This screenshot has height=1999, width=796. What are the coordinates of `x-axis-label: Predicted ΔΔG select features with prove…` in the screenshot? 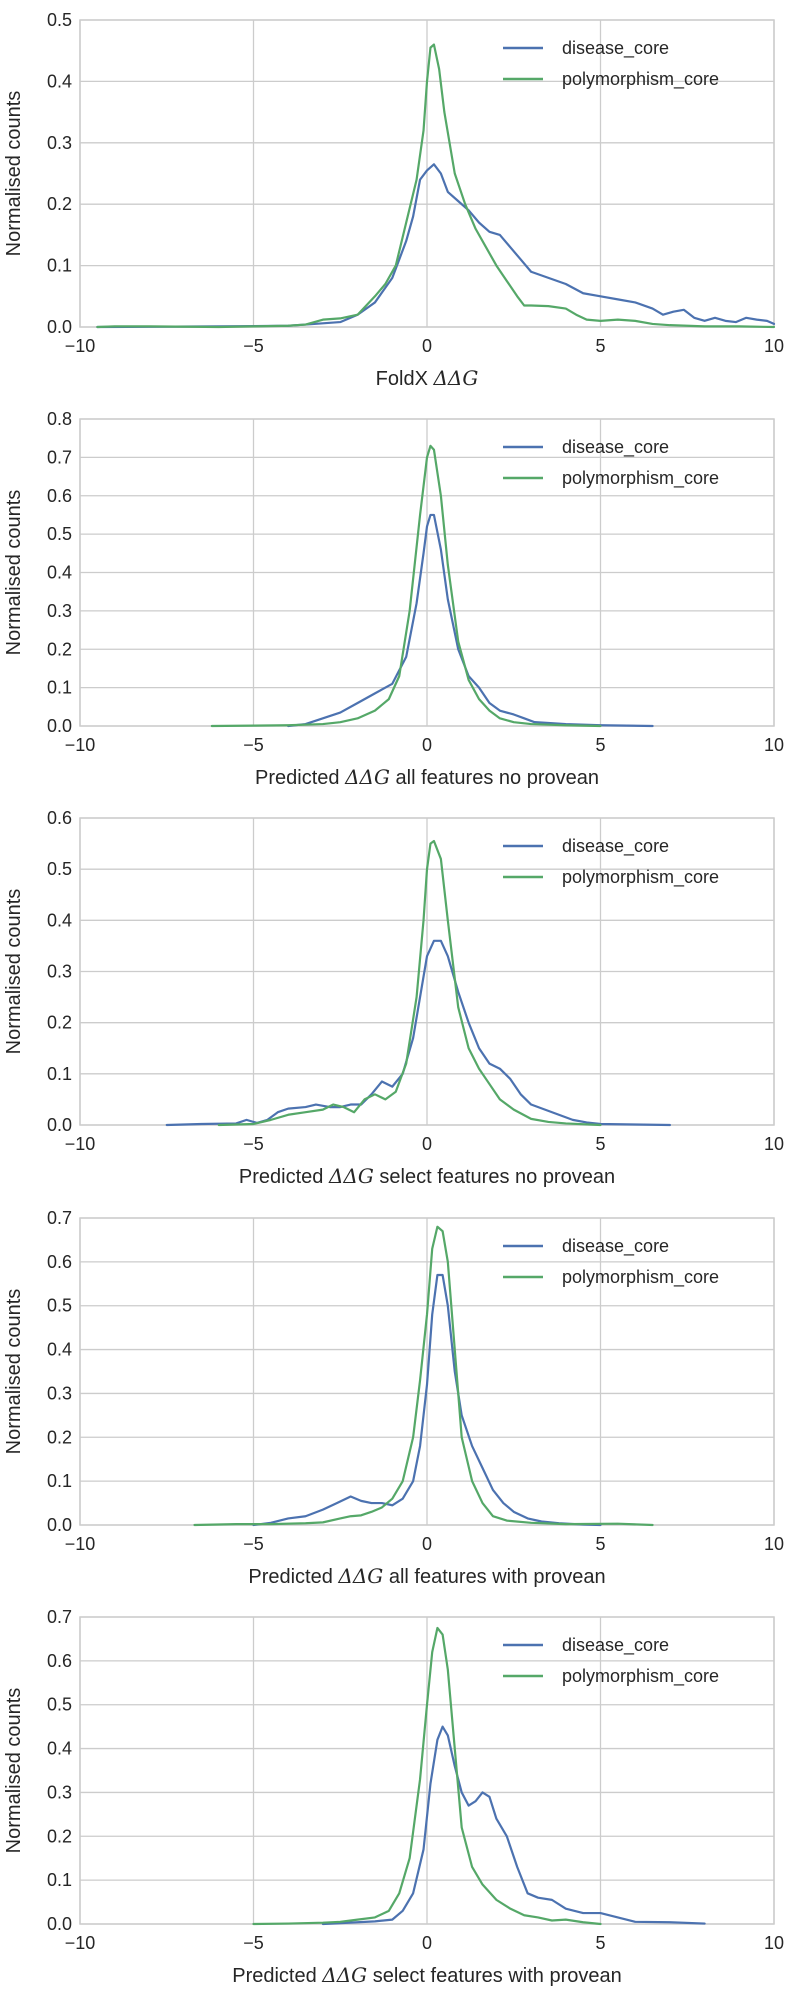 It's located at (427, 1975).